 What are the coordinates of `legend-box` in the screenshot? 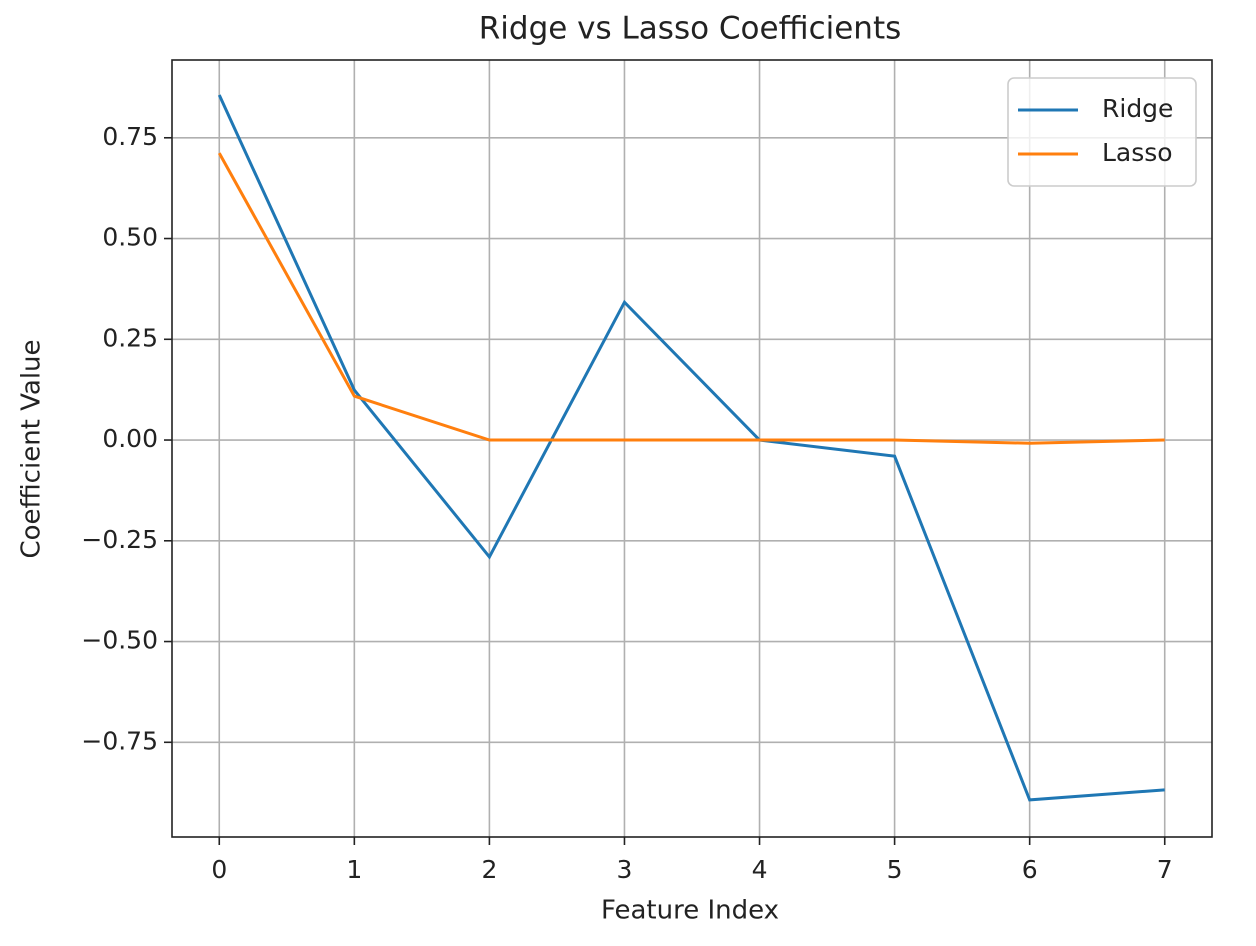 It's located at (1102, 132).